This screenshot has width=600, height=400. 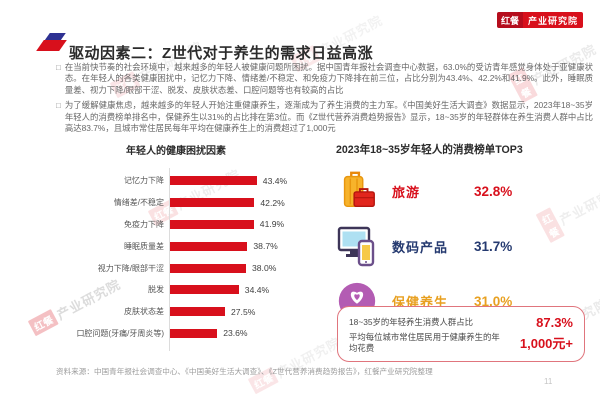 What do you see at coordinates (138, 203) in the screenshot?
I see `bar-category-label: 情绪差/不稳定` at bounding box center [138, 203].